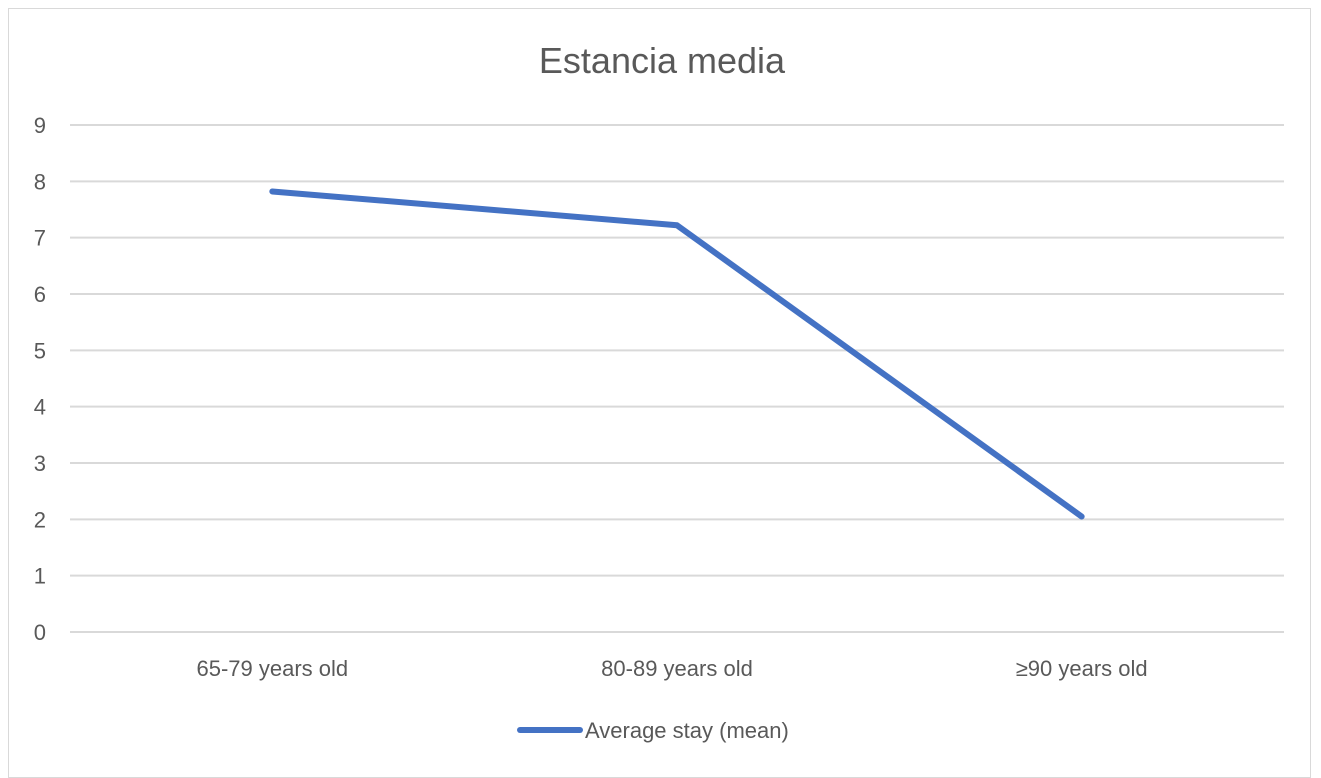 This screenshot has width=1321, height=778. Describe the element at coordinates (40, 576) in the screenshot. I see `y-tick-label: 1` at that location.